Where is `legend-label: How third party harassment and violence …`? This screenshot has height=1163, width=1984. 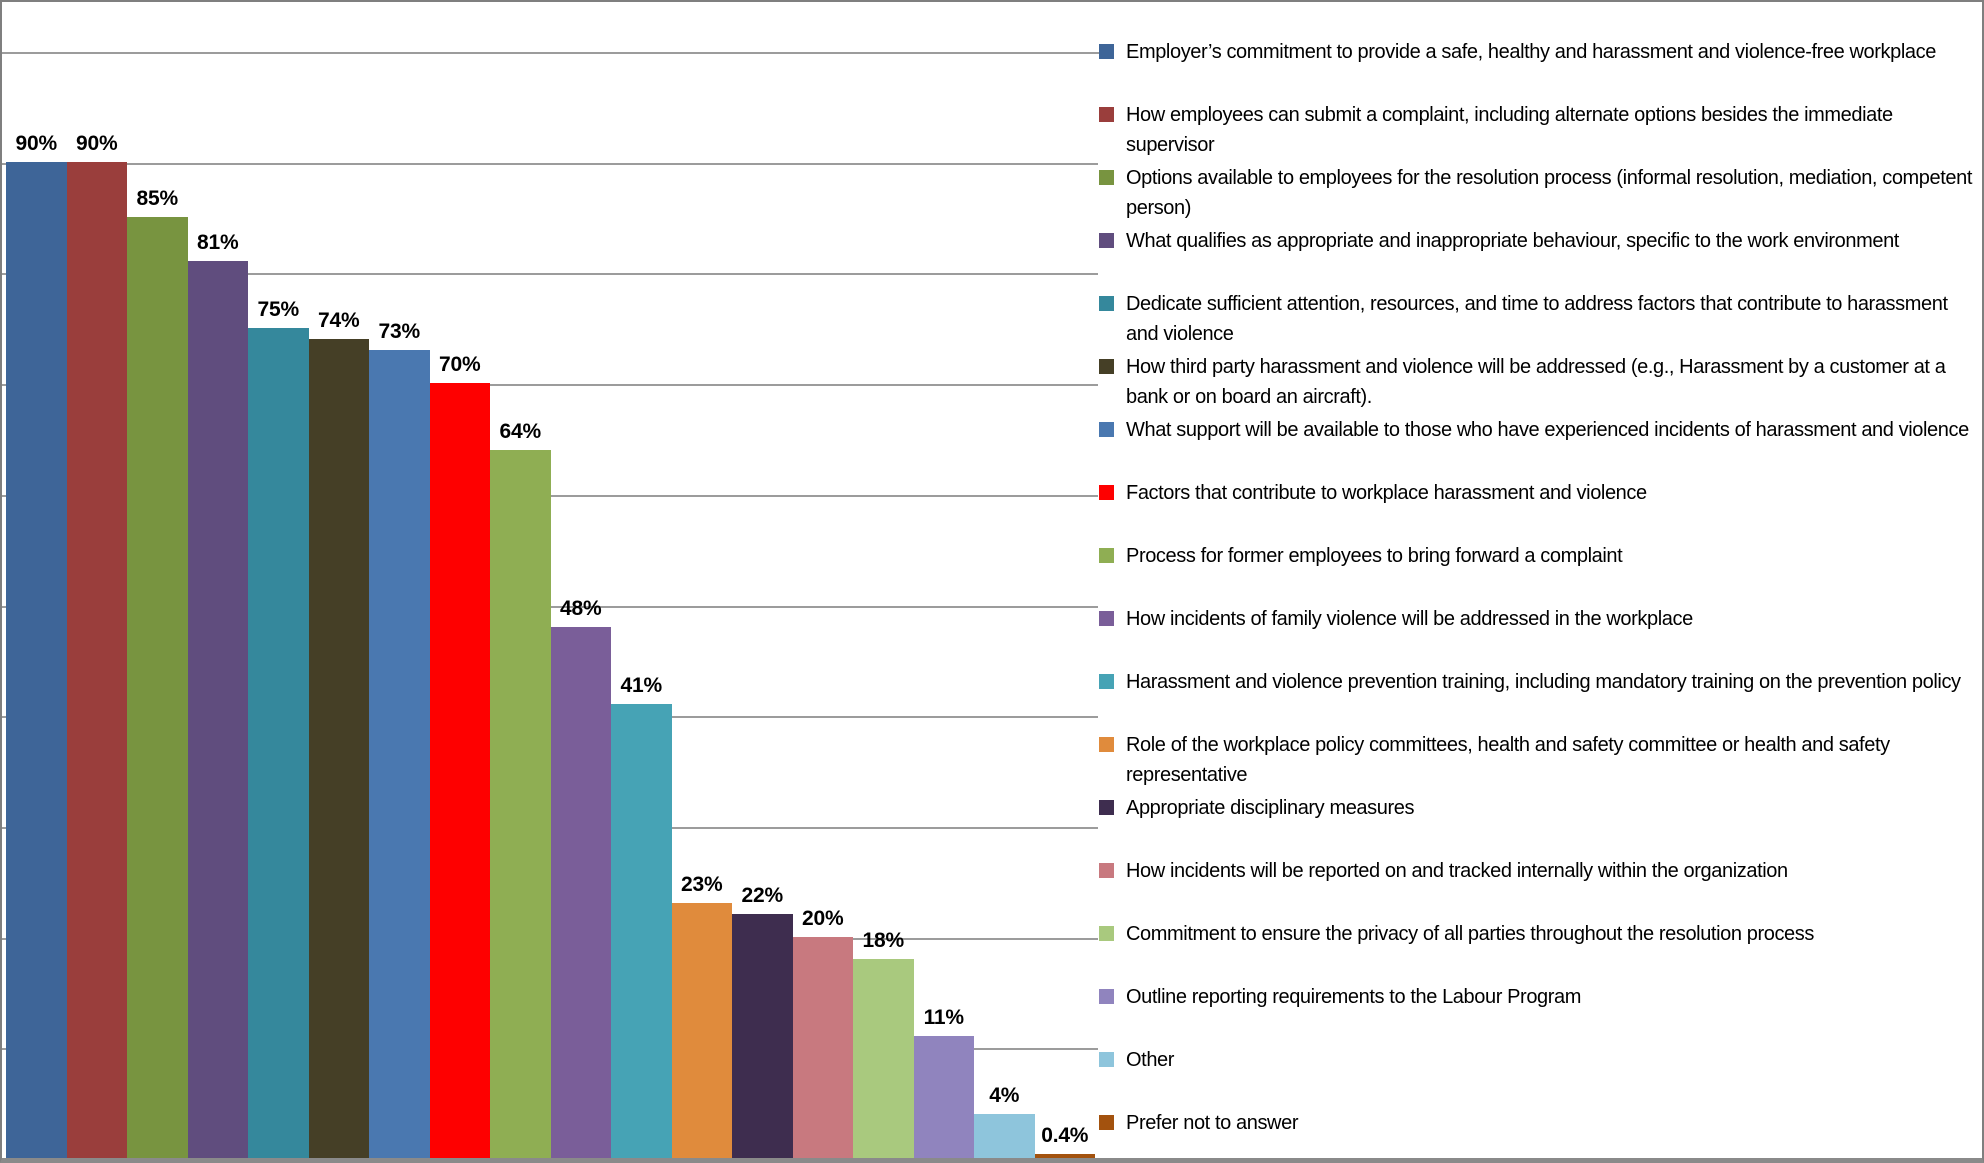 legend-label: How third party harassment and violence … is located at coordinates (1536, 382).